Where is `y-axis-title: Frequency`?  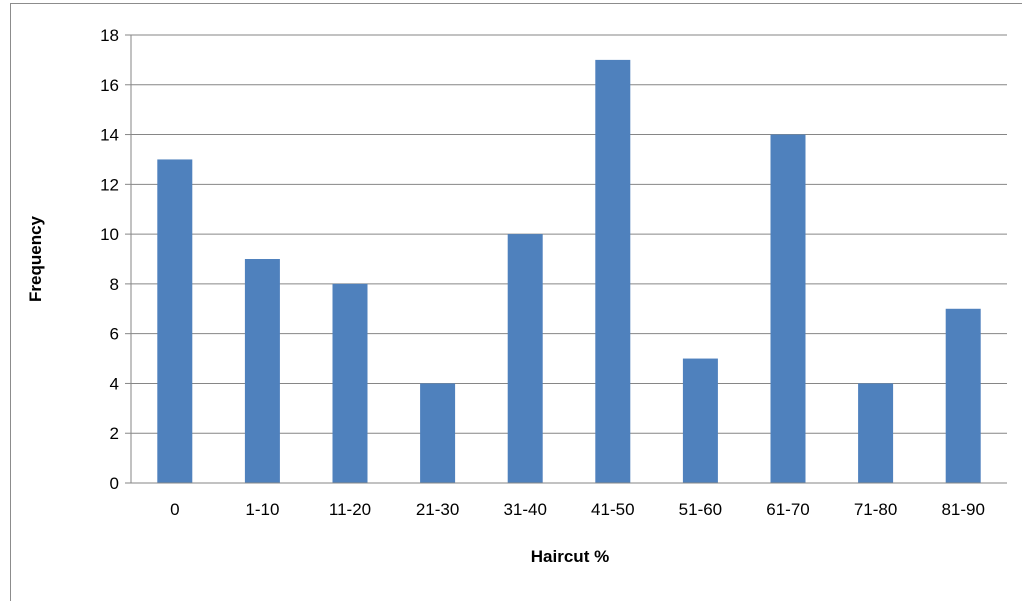
y-axis-title: Frequency is located at coordinates (35, 258).